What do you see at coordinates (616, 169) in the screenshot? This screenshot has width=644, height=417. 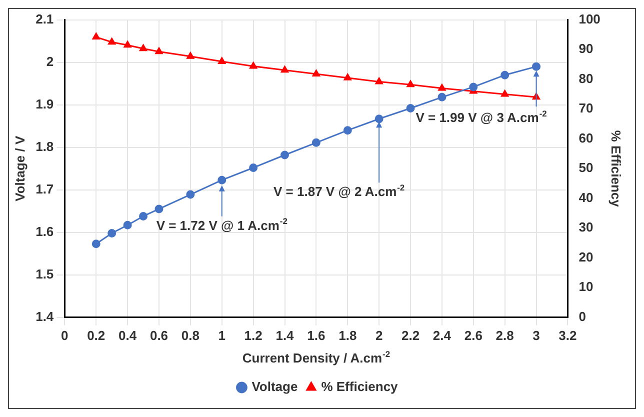 I see `y2-axis-title: % Efficiency` at bounding box center [616, 169].